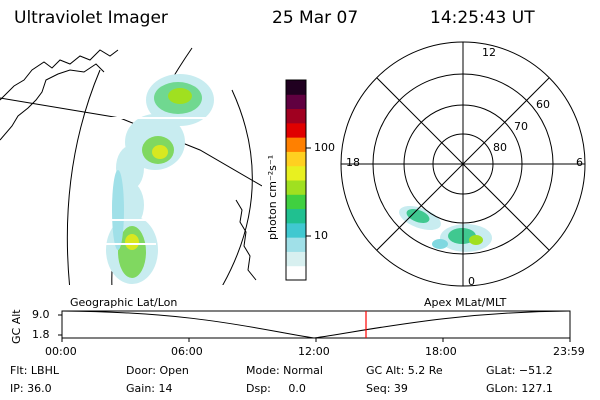 This screenshot has width=600, height=400. Describe the element at coordinates (315, 18) in the screenshot. I see `date-label: 25 Mar 07` at that location.